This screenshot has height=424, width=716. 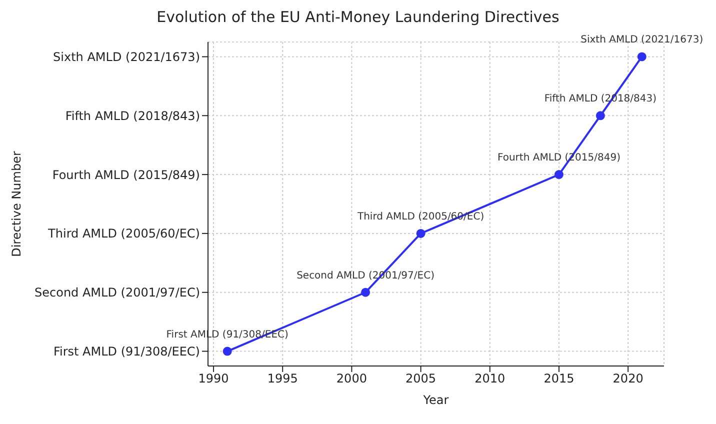 I want to click on x-tick-label: 2020, so click(x=628, y=379).